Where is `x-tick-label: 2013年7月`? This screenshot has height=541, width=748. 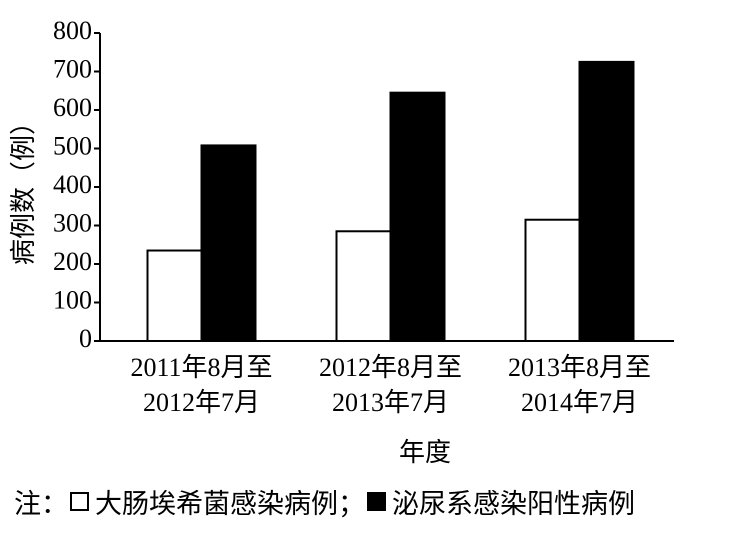 x-tick-label: 2013年7月 is located at coordinates (390, 402).